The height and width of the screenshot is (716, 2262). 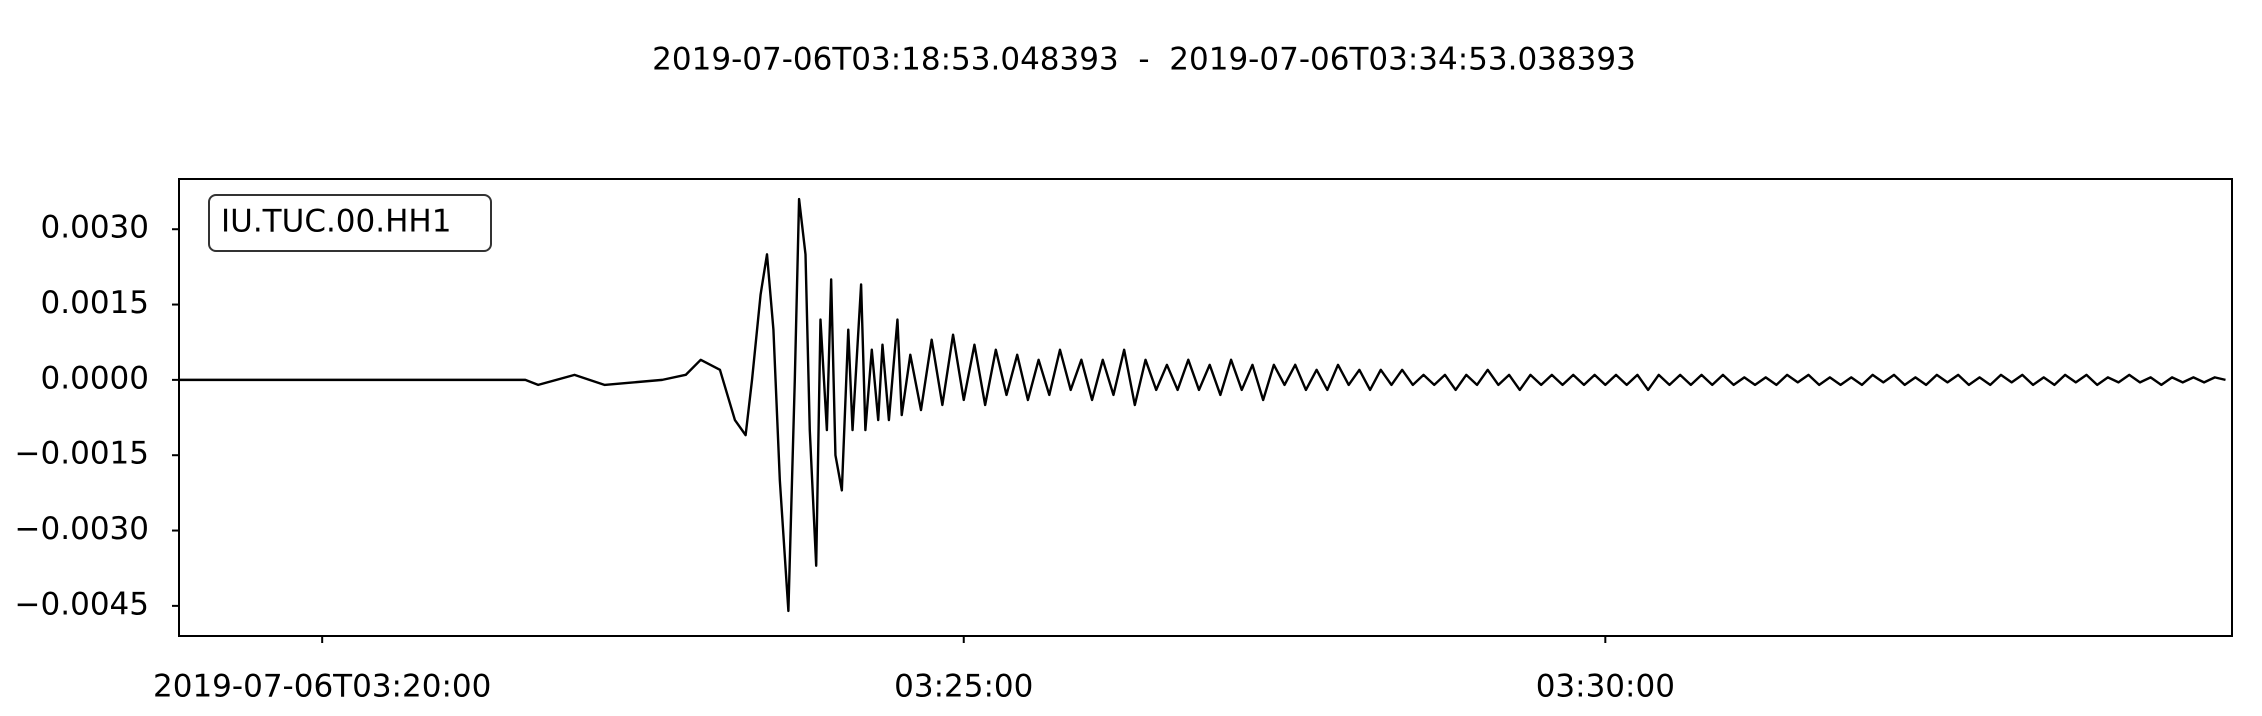 I want to click on y-tick-label: 0.0000, so click(x=95, y=378).